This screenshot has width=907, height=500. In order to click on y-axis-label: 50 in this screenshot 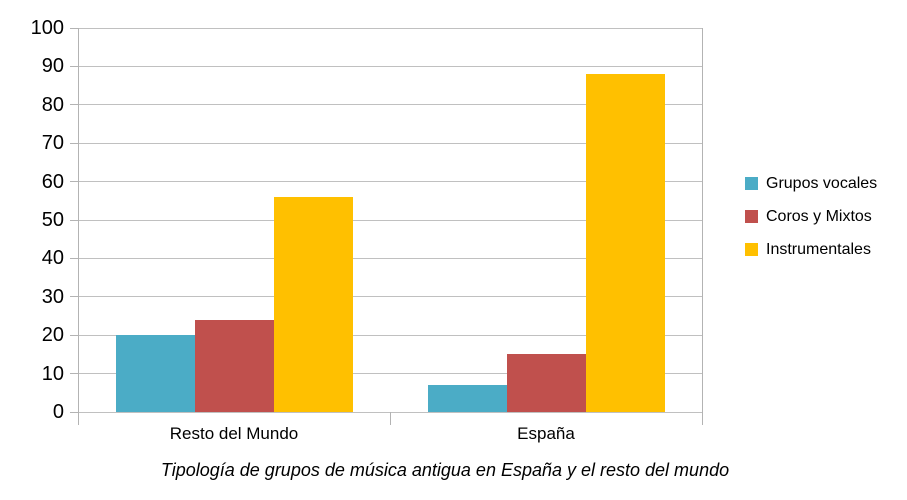, I will do `click(52, 220)`.